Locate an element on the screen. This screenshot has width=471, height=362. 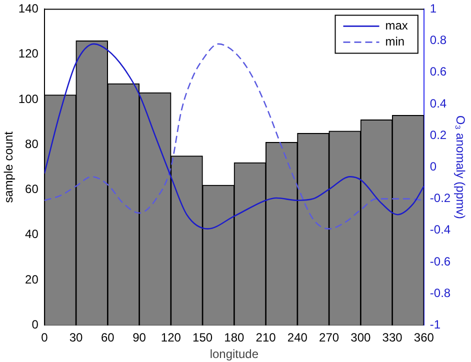
y2-tick-label: -1 is located at coordinates (435, 325).